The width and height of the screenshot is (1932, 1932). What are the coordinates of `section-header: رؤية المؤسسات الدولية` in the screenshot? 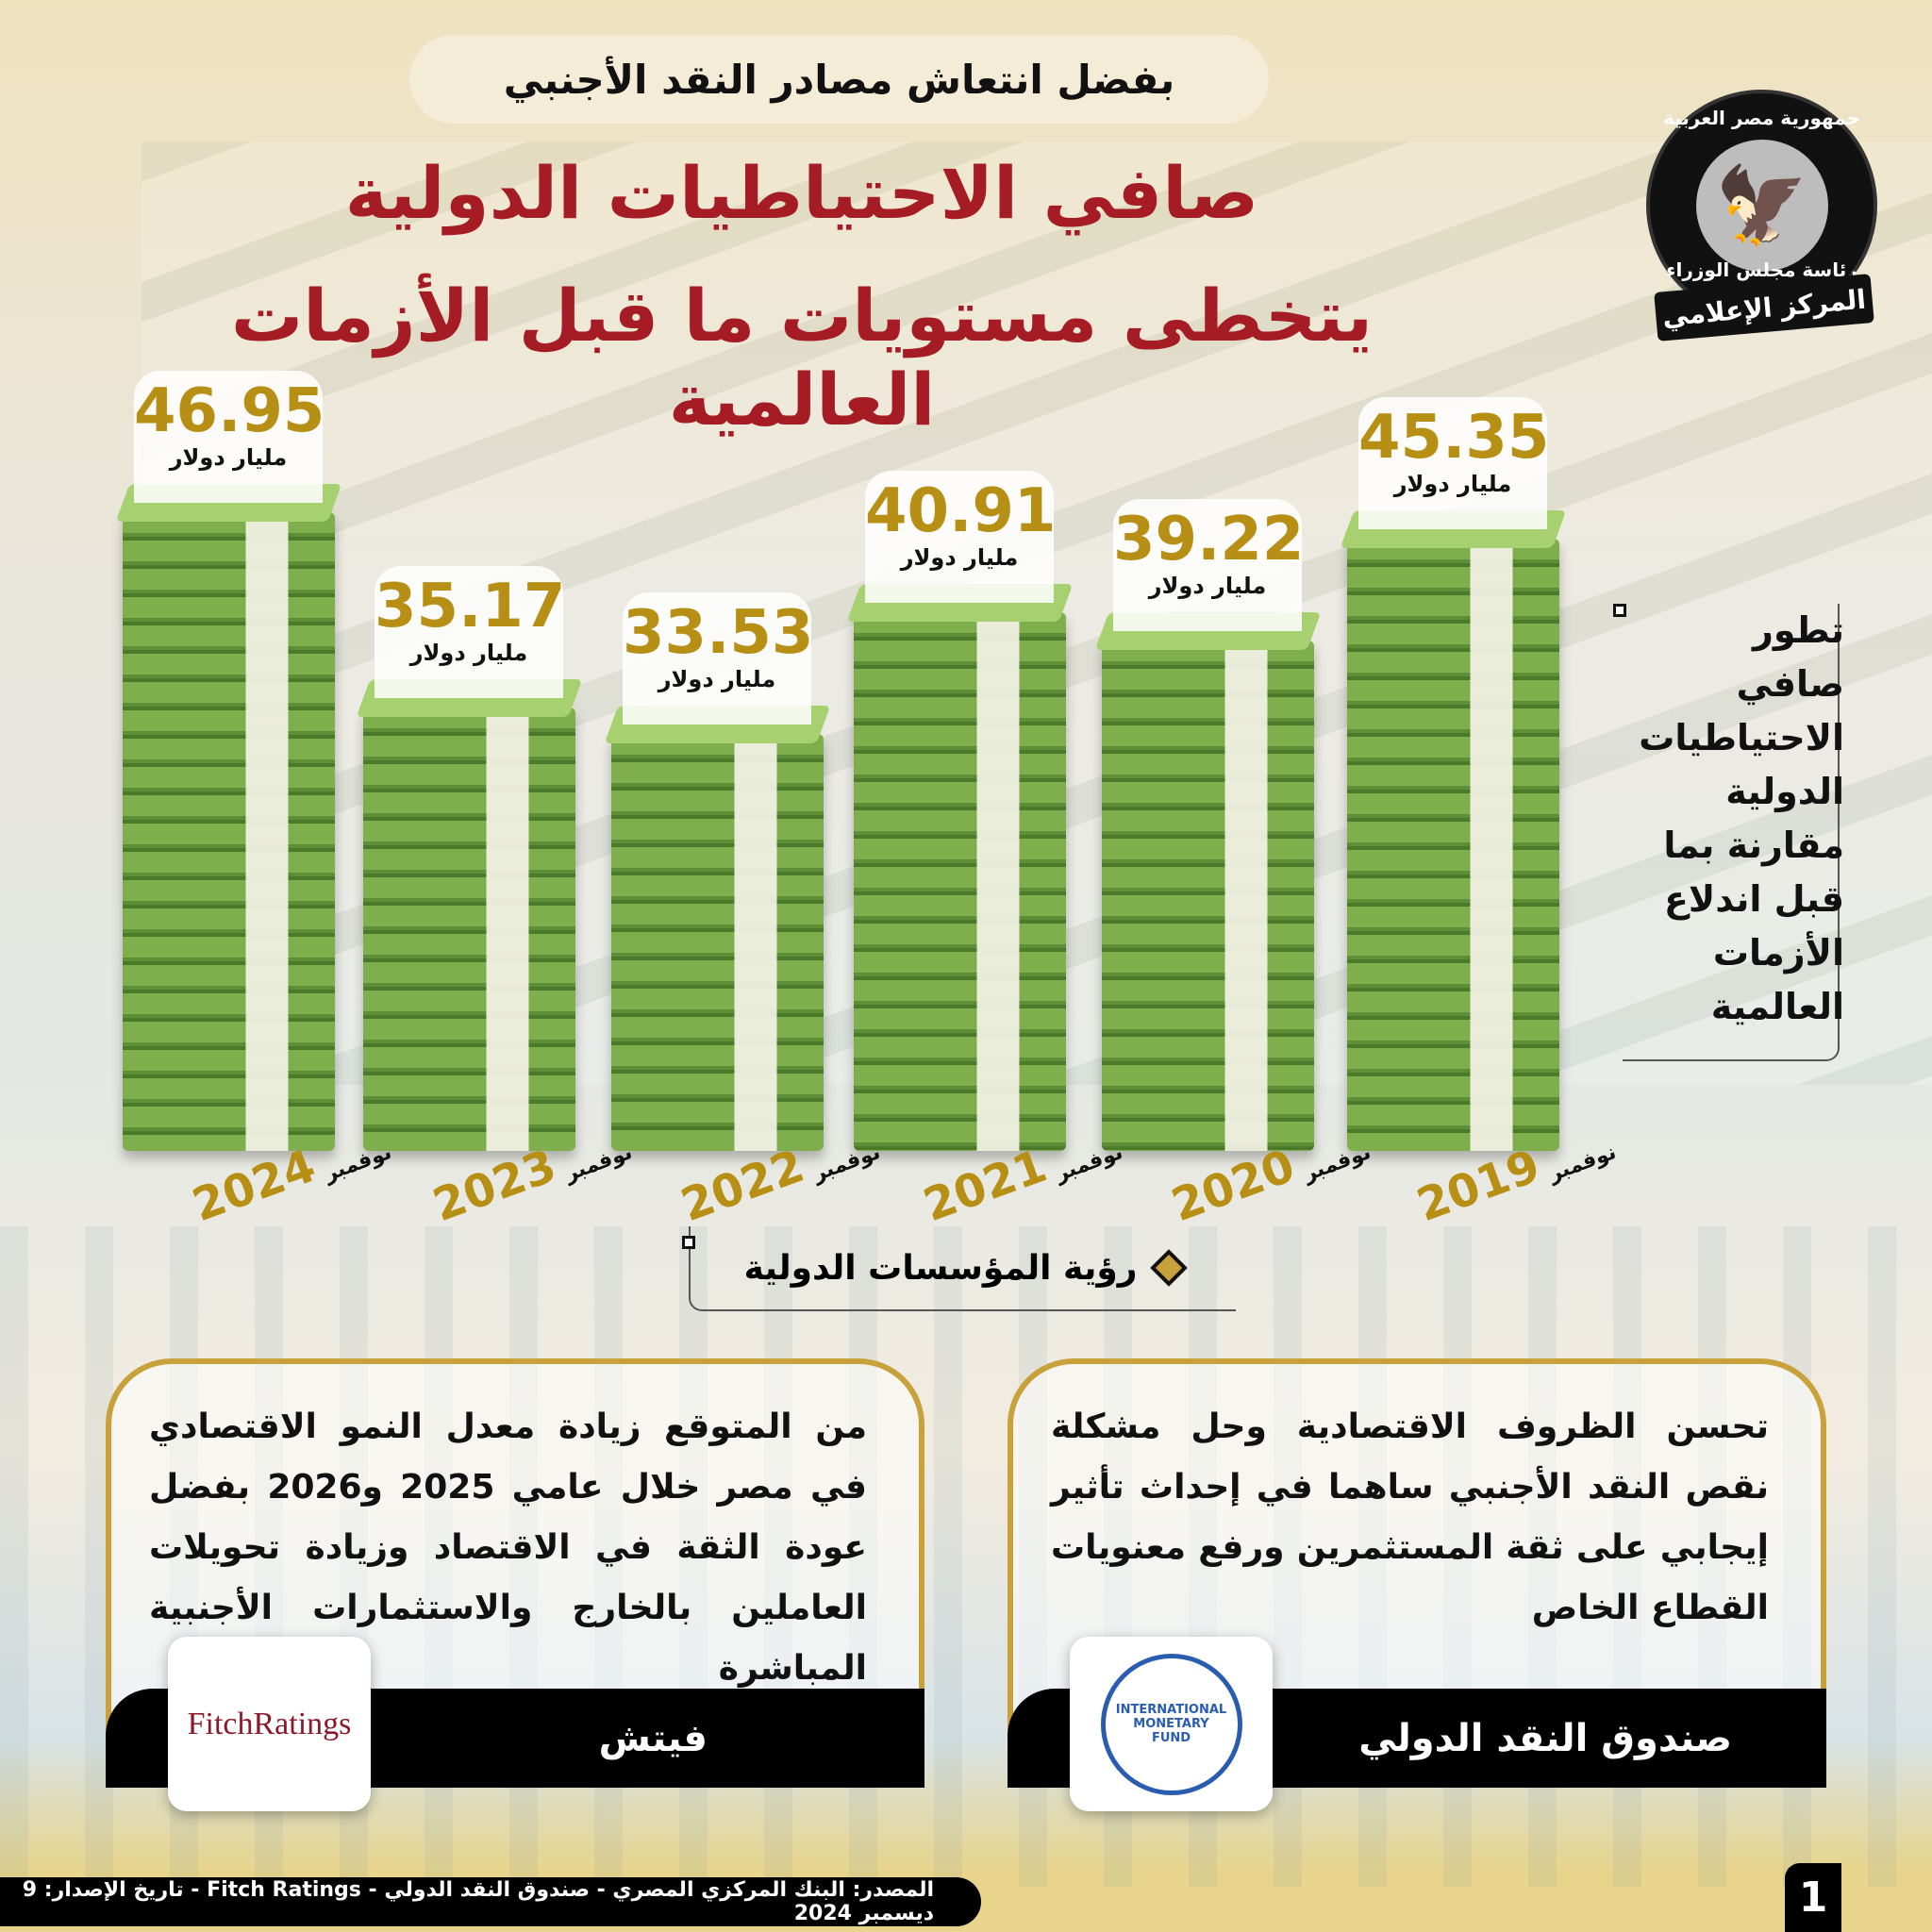 It's located at (963, 1268).